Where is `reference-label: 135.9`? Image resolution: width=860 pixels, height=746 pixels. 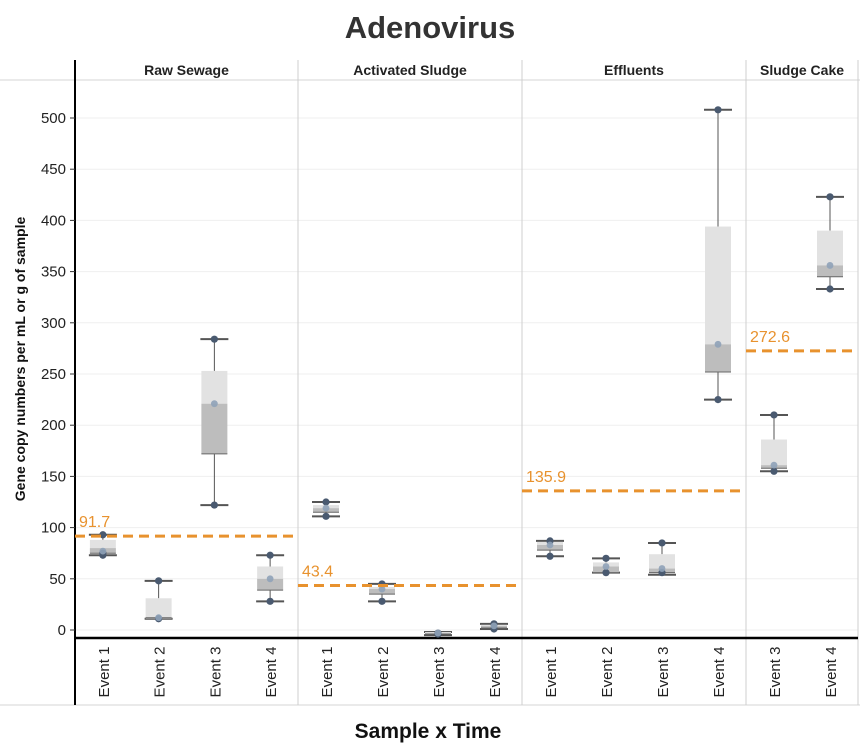
reference-label: 135.9 is located at coordinates (546, 477).